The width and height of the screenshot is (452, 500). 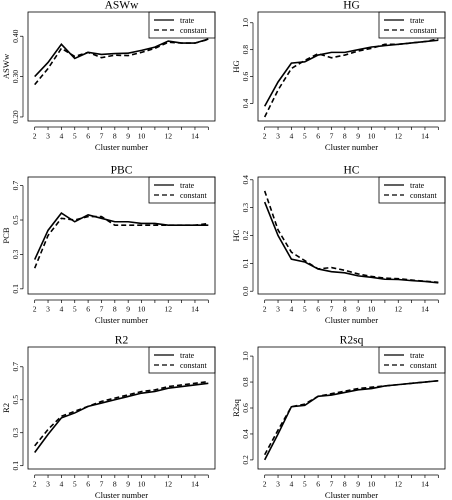 What do you see at coordinates (15, 35) in the screenshot?
I see `y-tick-label: 0.40` at bounding box center [15, 35].